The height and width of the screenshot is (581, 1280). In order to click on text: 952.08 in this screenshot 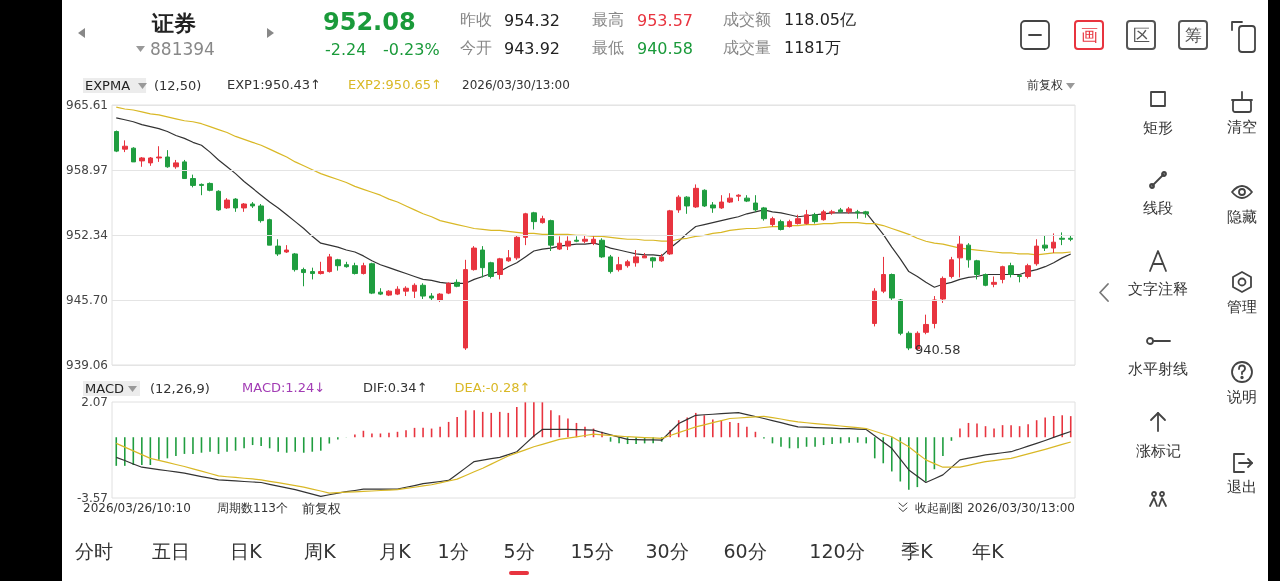, I will do `click(369, 22)`.